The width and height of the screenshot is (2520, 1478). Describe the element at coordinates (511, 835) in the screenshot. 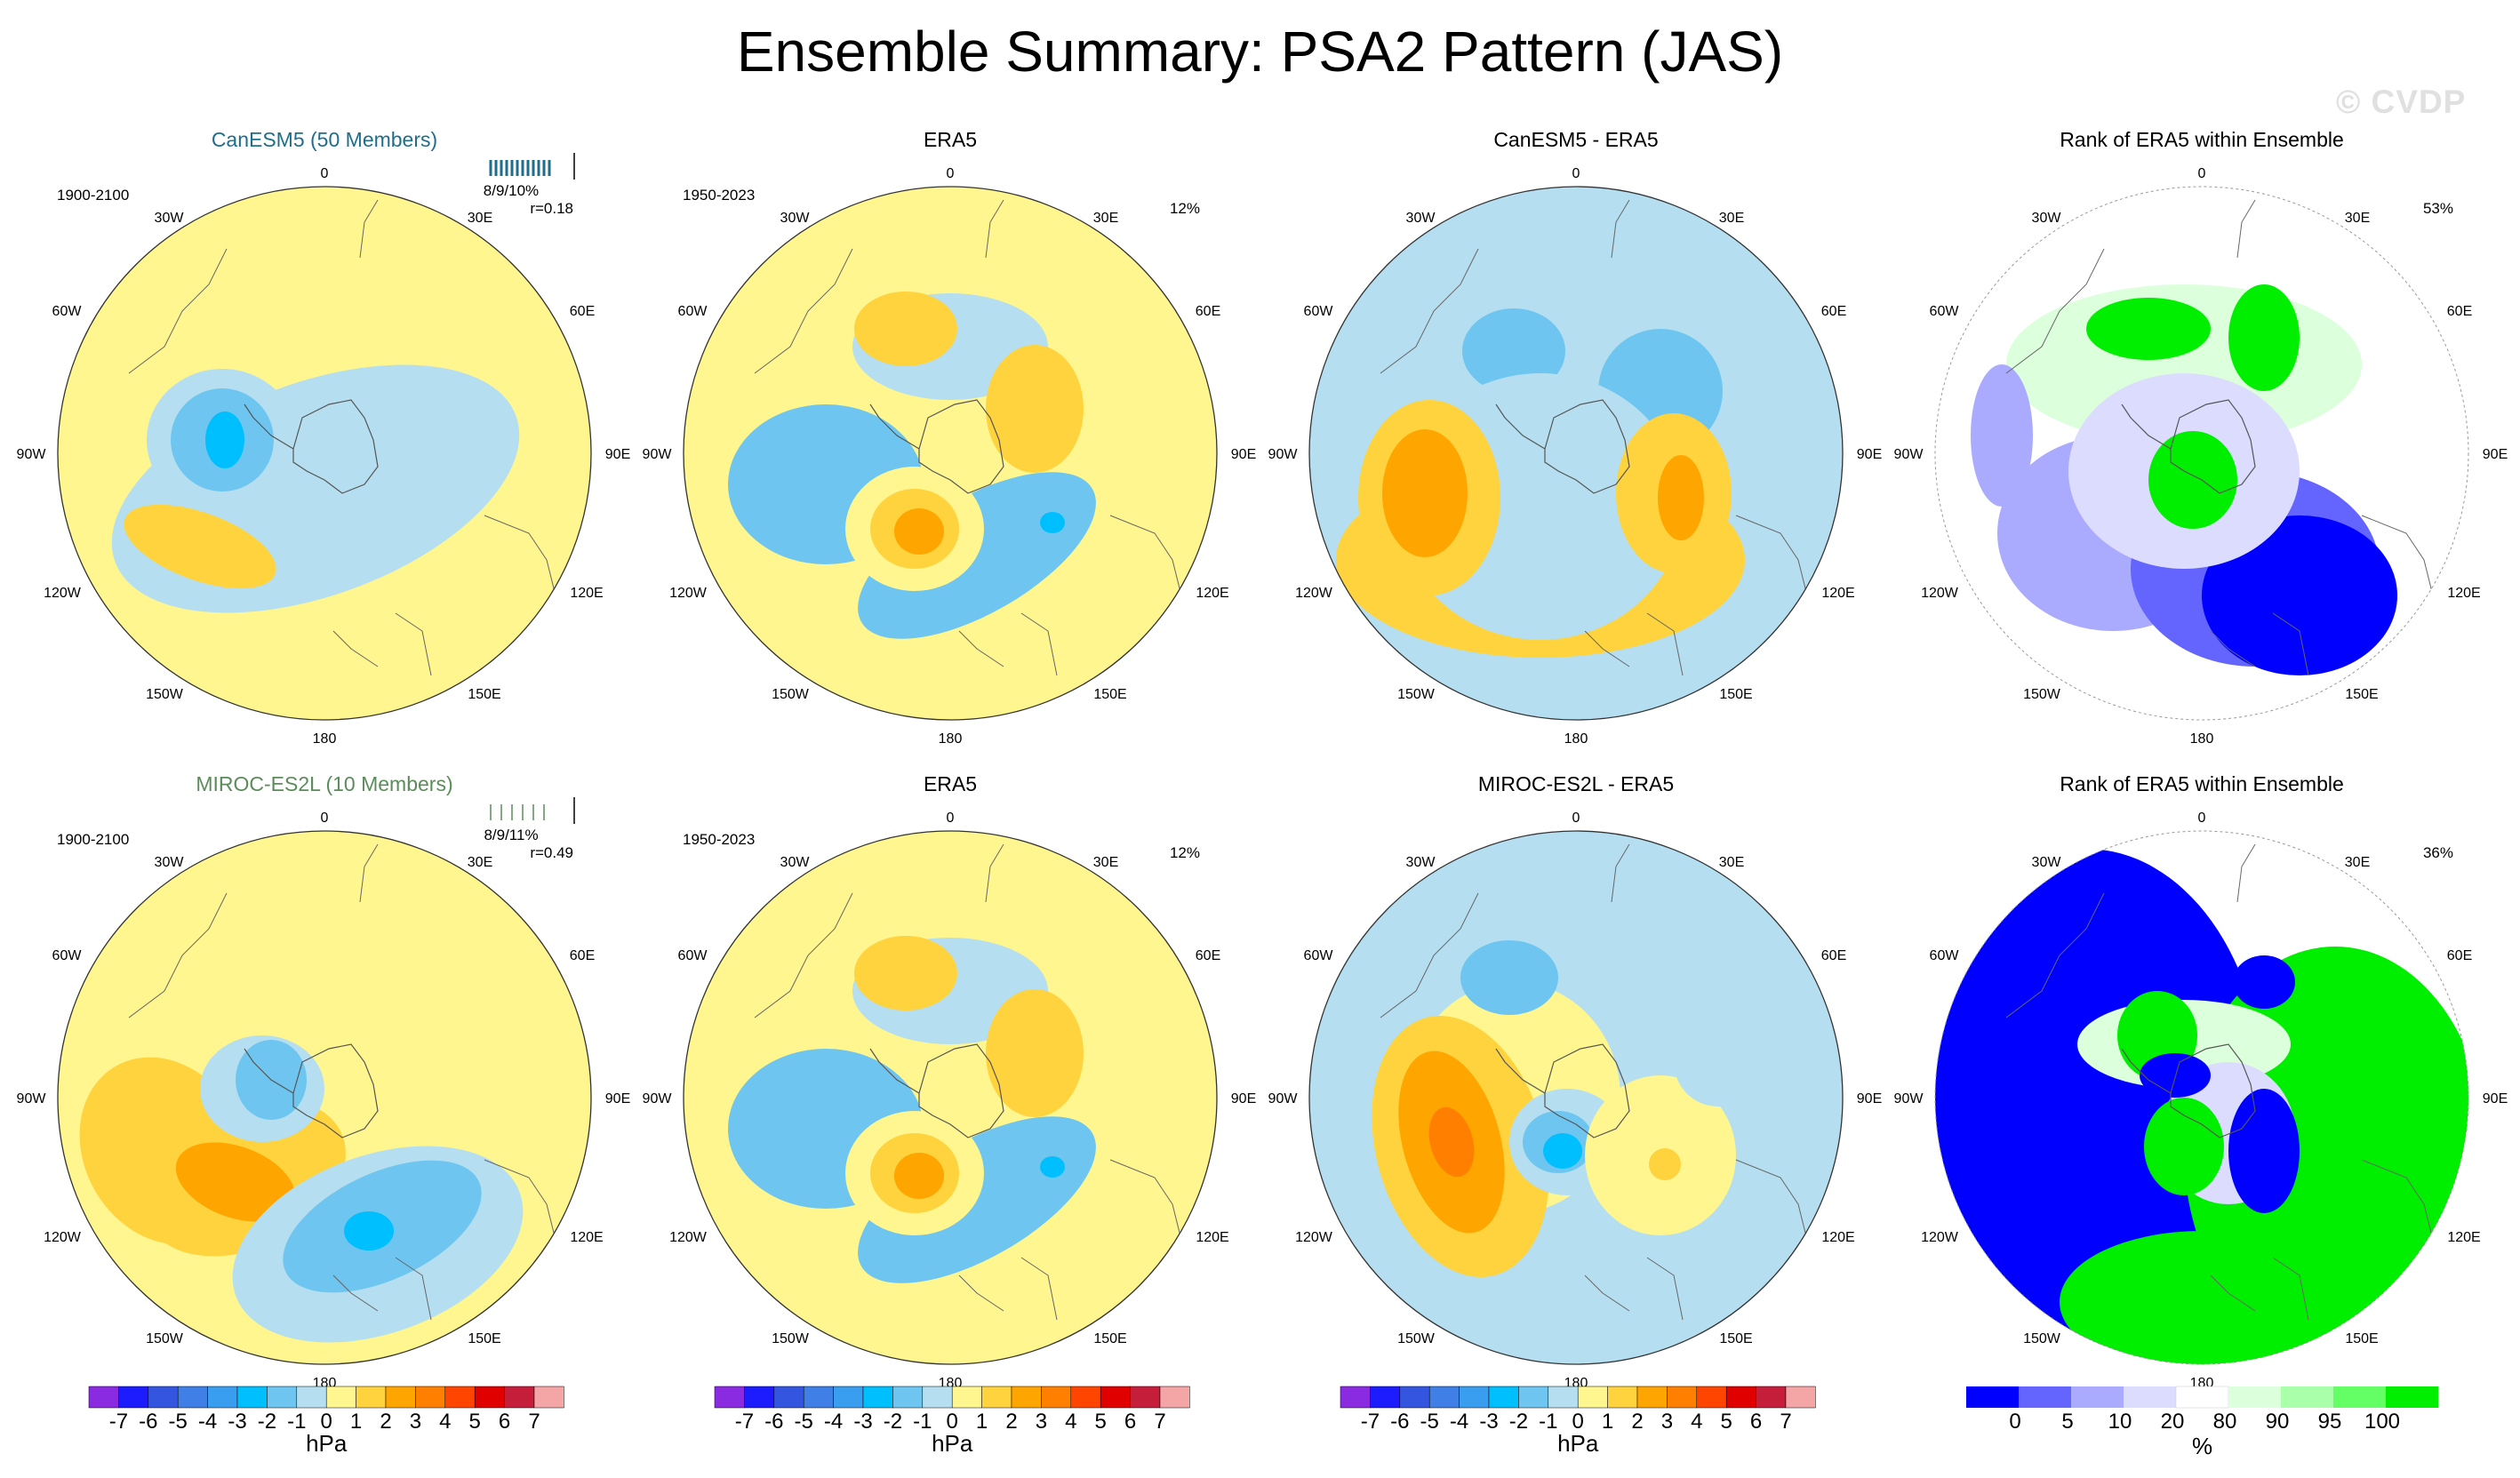

I see `model-stats: 8/9/11%` at that location.